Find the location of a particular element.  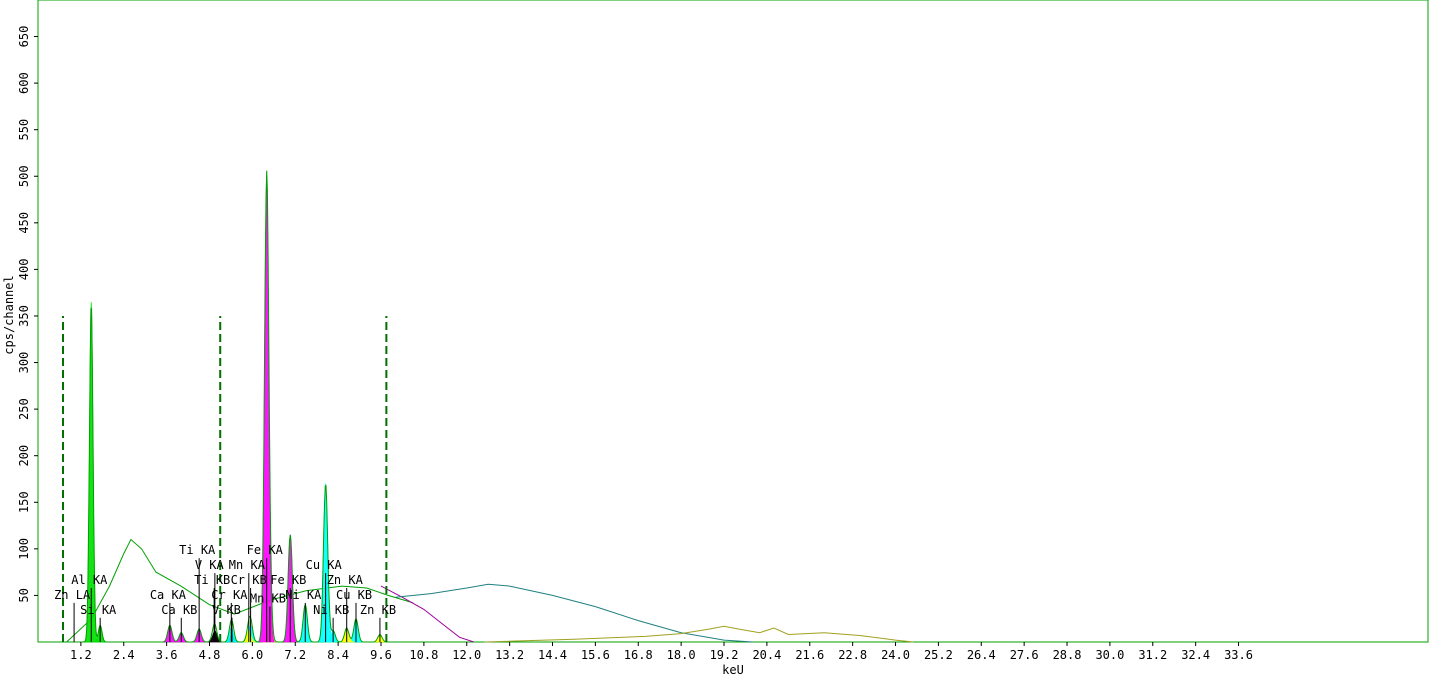

x-tick-label-9: 12.0 is located at coordinates (466, 655).